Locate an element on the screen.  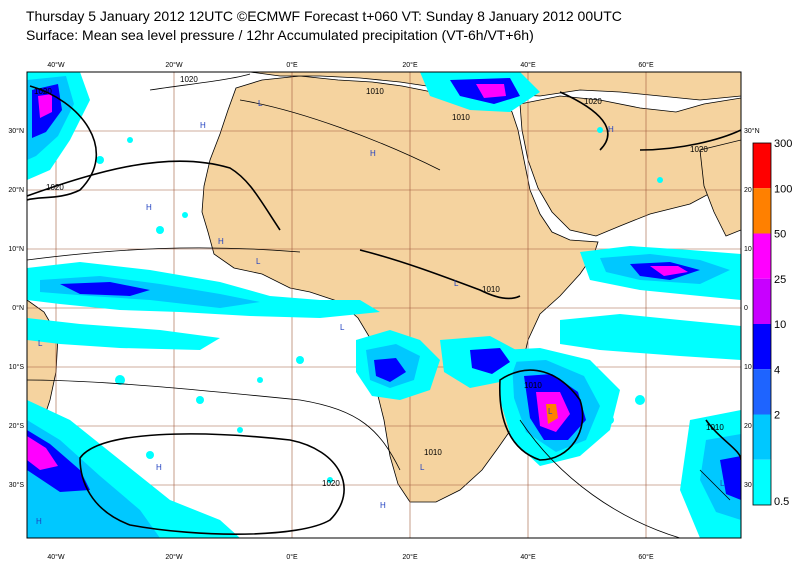
lat-axis-right: 30°N 20 10 0 10 20 30 is located at coordinates (752, 308).